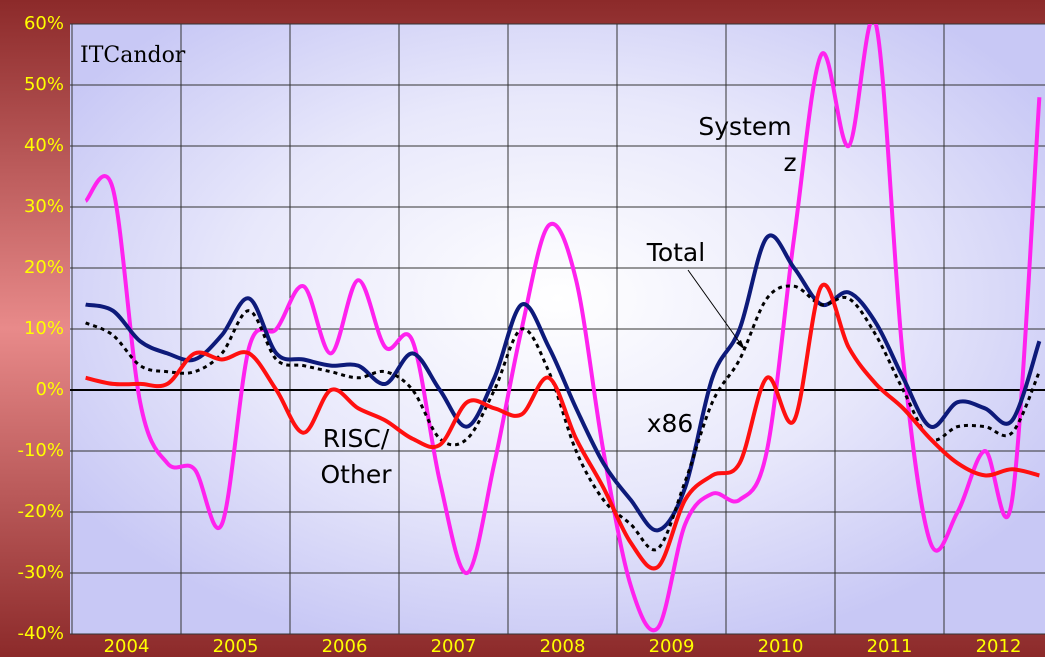 The image size is (1045, 657). What do you see at coordinates (890, 646) in the screenshot?
I see `x-tick-label: 2011` at bounding box center [890, 646].